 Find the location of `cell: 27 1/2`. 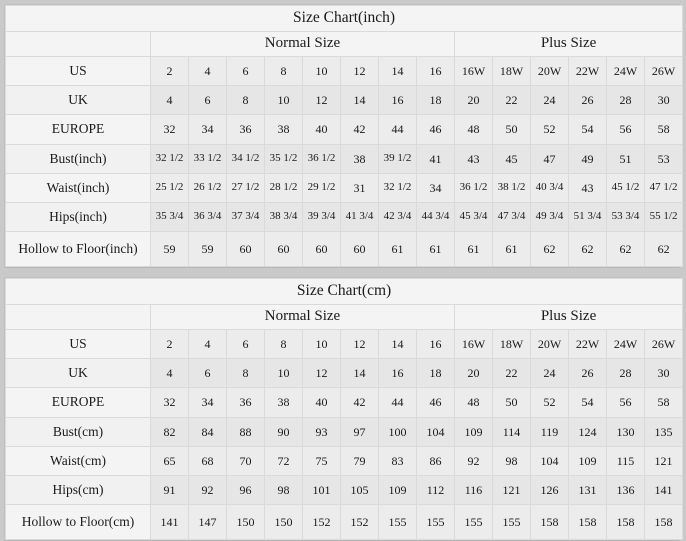

cell: 27 1/2 is located at coordinates (245, 188).